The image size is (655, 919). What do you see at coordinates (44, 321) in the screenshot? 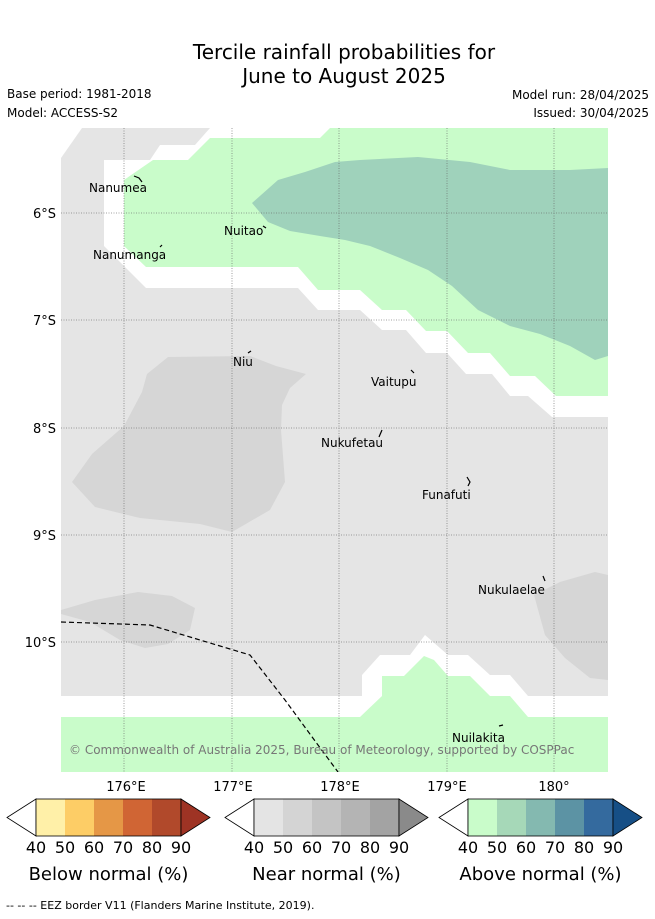
I see `lat-label-7s: 7°S` at bounding box center [44, 321].